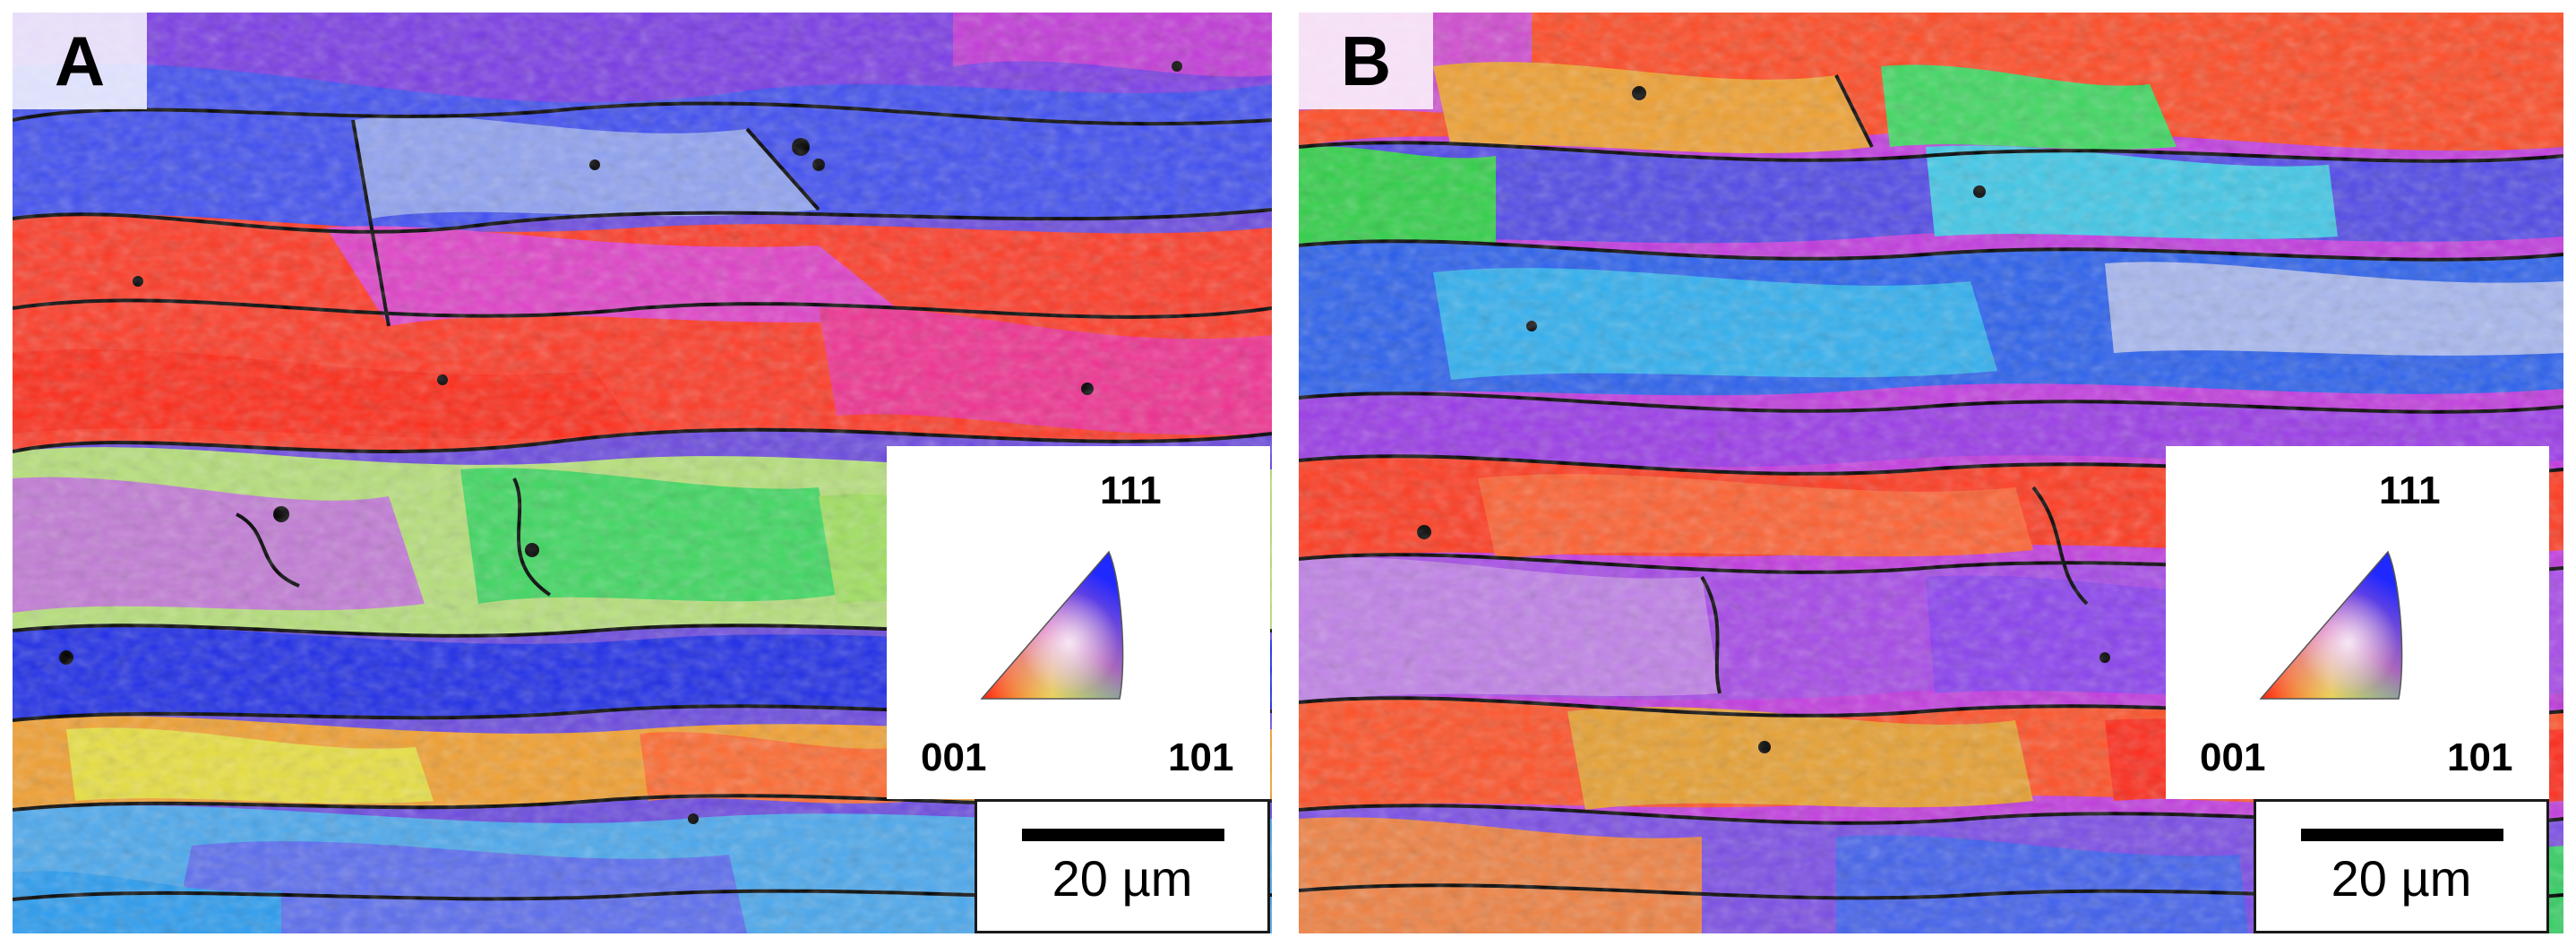  Describe the element at coordinates (1366, 61) in the screenshot. I see `panel-label: B` at that location.